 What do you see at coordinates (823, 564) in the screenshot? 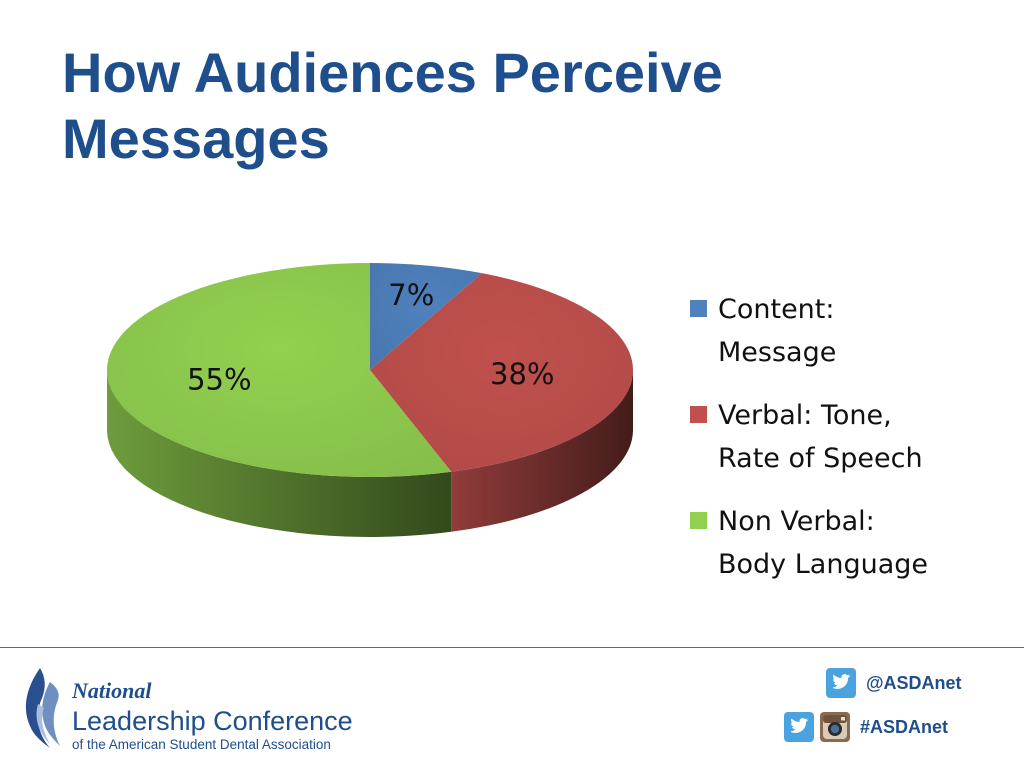
I see `legend-label-nonverbal-line2: Body Language` at bounding box center [823, 564].